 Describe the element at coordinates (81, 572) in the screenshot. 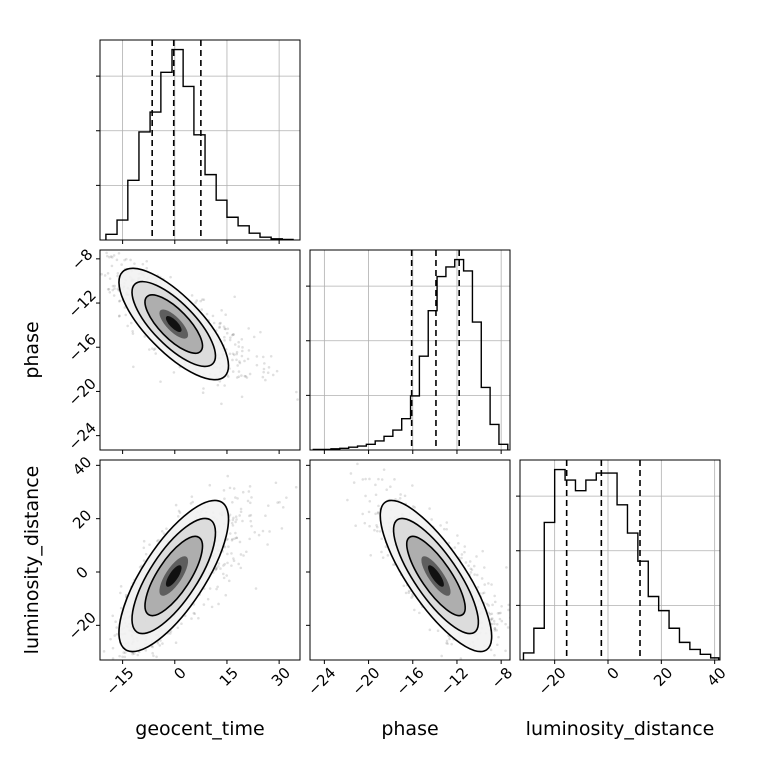

I see `y-tick-label: 0` at that location.